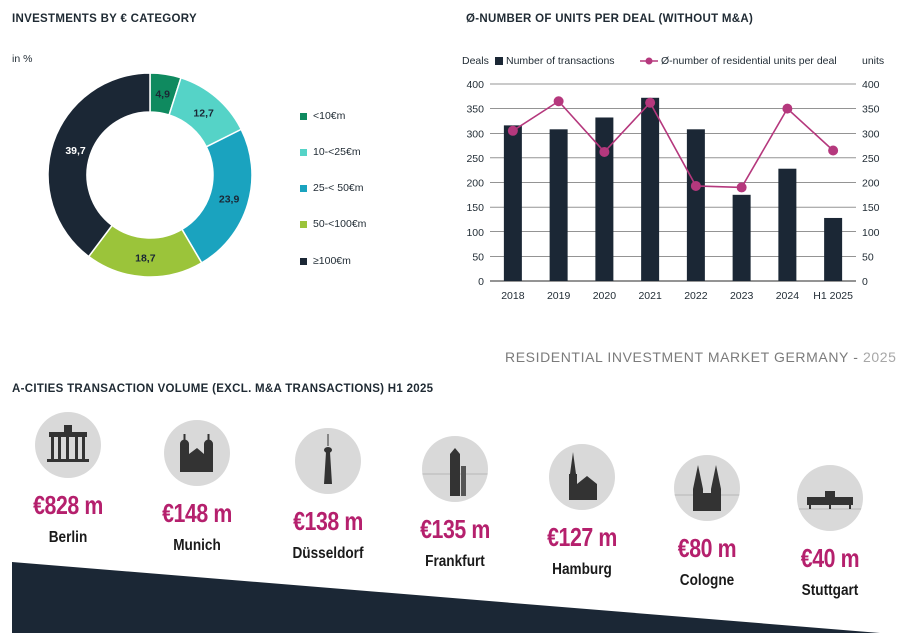  Describe the element at coordinates (329, 116) in the screenshot. I see `legend-label: <10€m` at that location.